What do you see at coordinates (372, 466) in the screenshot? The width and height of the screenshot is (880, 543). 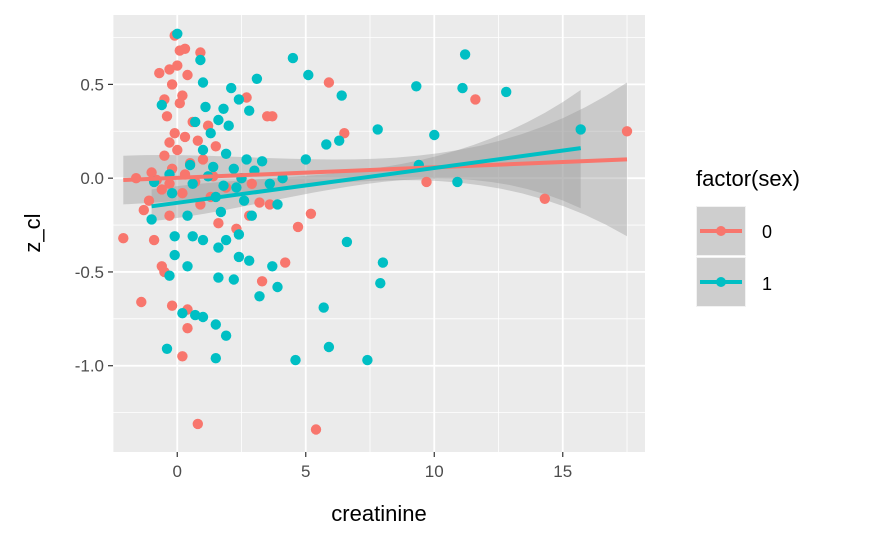 I see `x-axis: 0 5 10 15` at bounding box center [372, 466].